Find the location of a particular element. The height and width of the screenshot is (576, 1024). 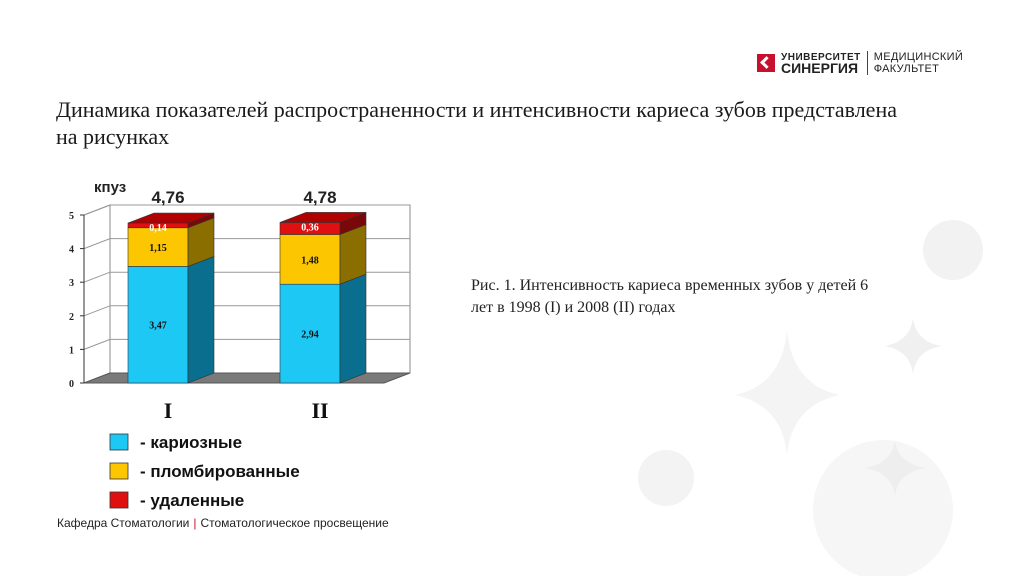

x-tick-label: II is located at coordinates (319, 410).